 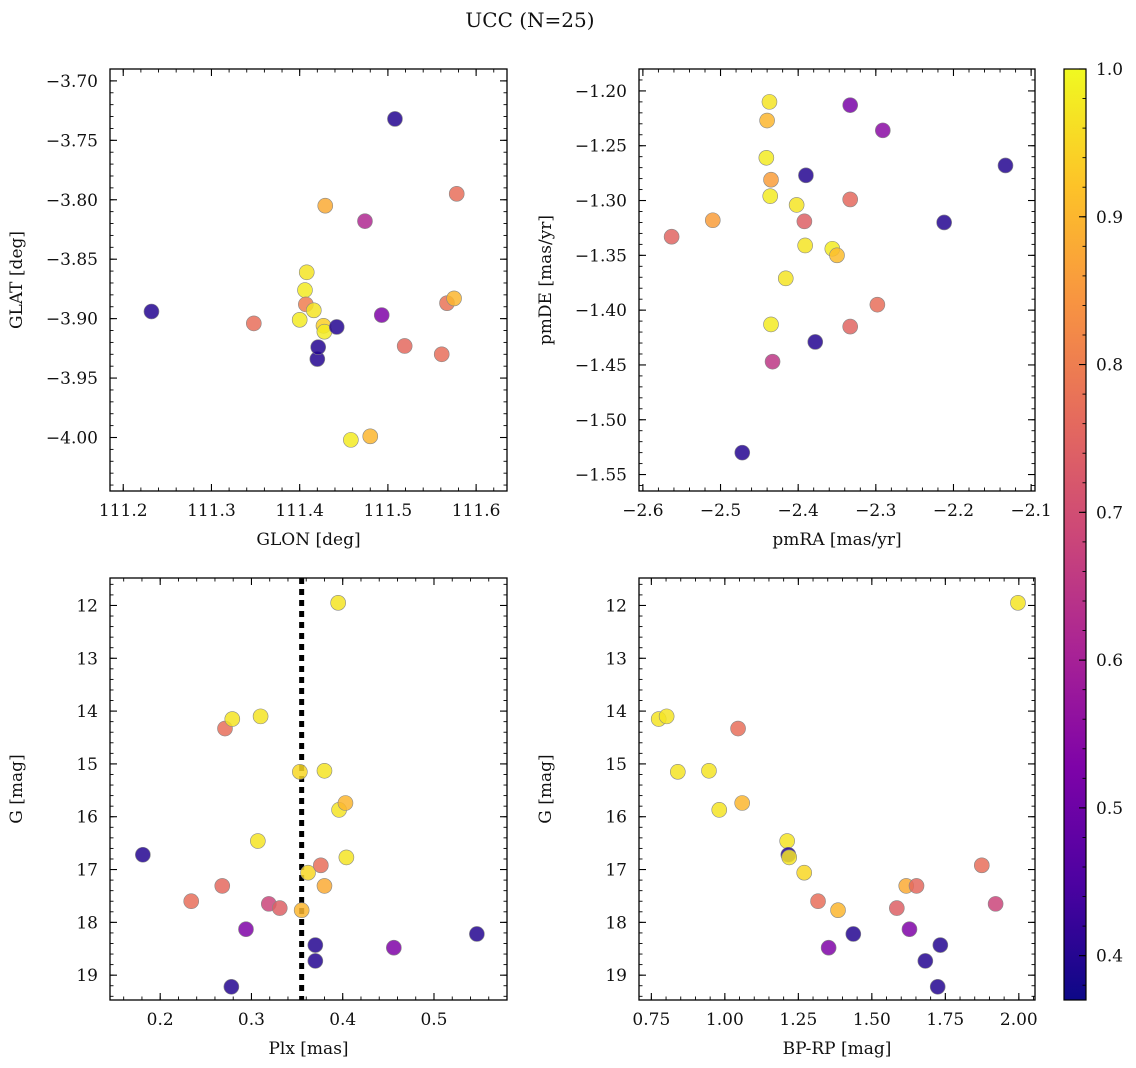 I want to click on x-tick-label: 0.5, so click(x=433, y=1020).